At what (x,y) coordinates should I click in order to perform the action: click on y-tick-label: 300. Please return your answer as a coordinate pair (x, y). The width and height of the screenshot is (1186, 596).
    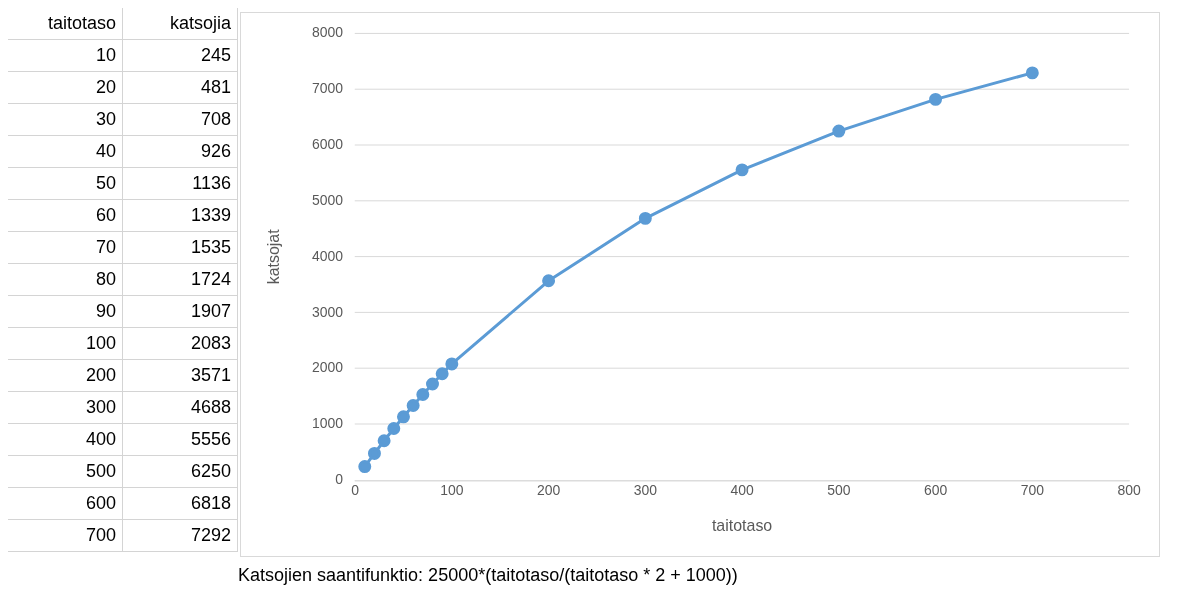
    Looking at the image, I should click on (65, 407).